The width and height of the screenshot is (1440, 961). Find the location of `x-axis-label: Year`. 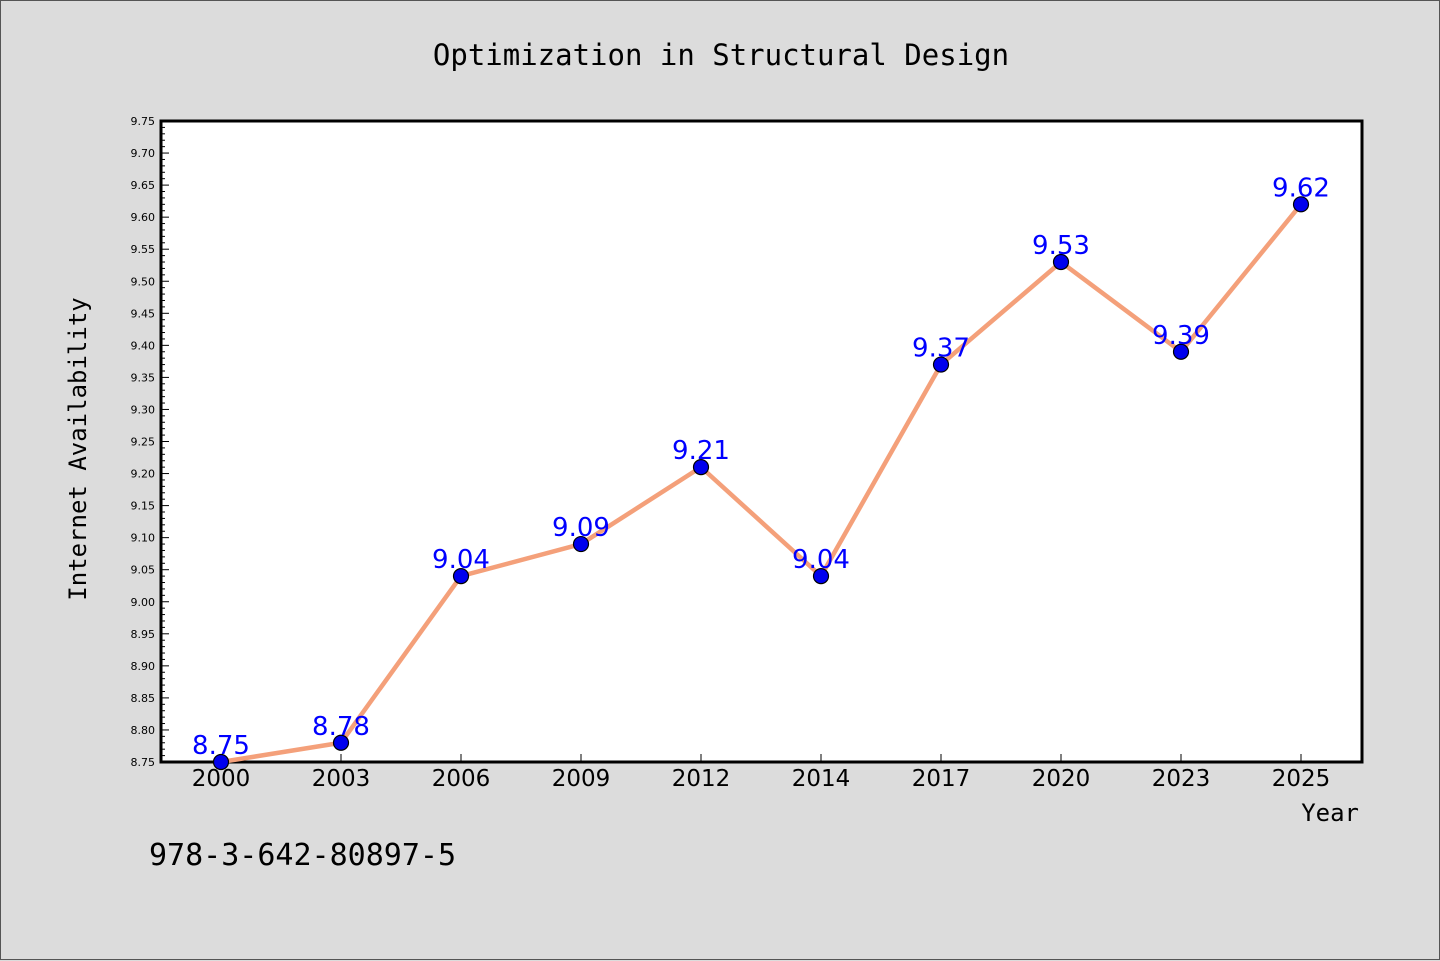

x-axis-label: Year is located at coordinates (1330, 813).